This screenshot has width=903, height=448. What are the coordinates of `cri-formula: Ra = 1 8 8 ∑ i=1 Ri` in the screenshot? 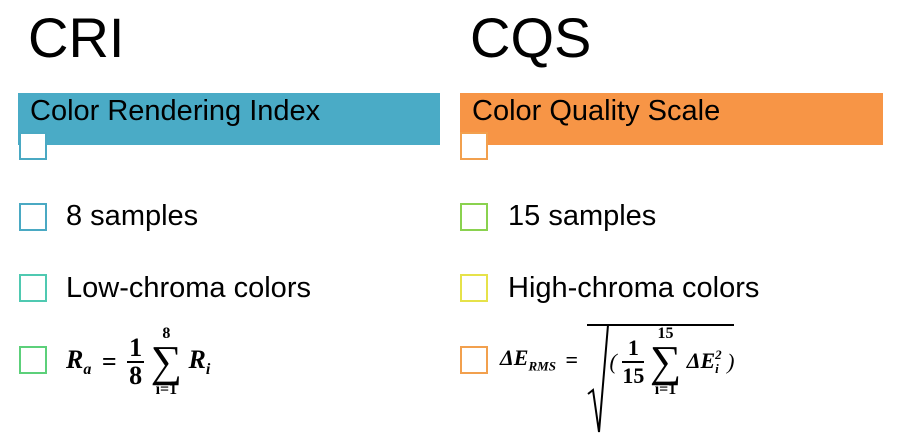 It's located at (138, 362).